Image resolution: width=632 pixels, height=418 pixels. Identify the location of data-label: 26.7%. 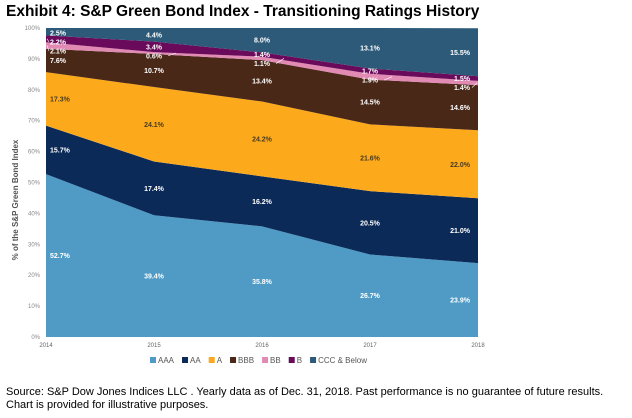
(370, 296).